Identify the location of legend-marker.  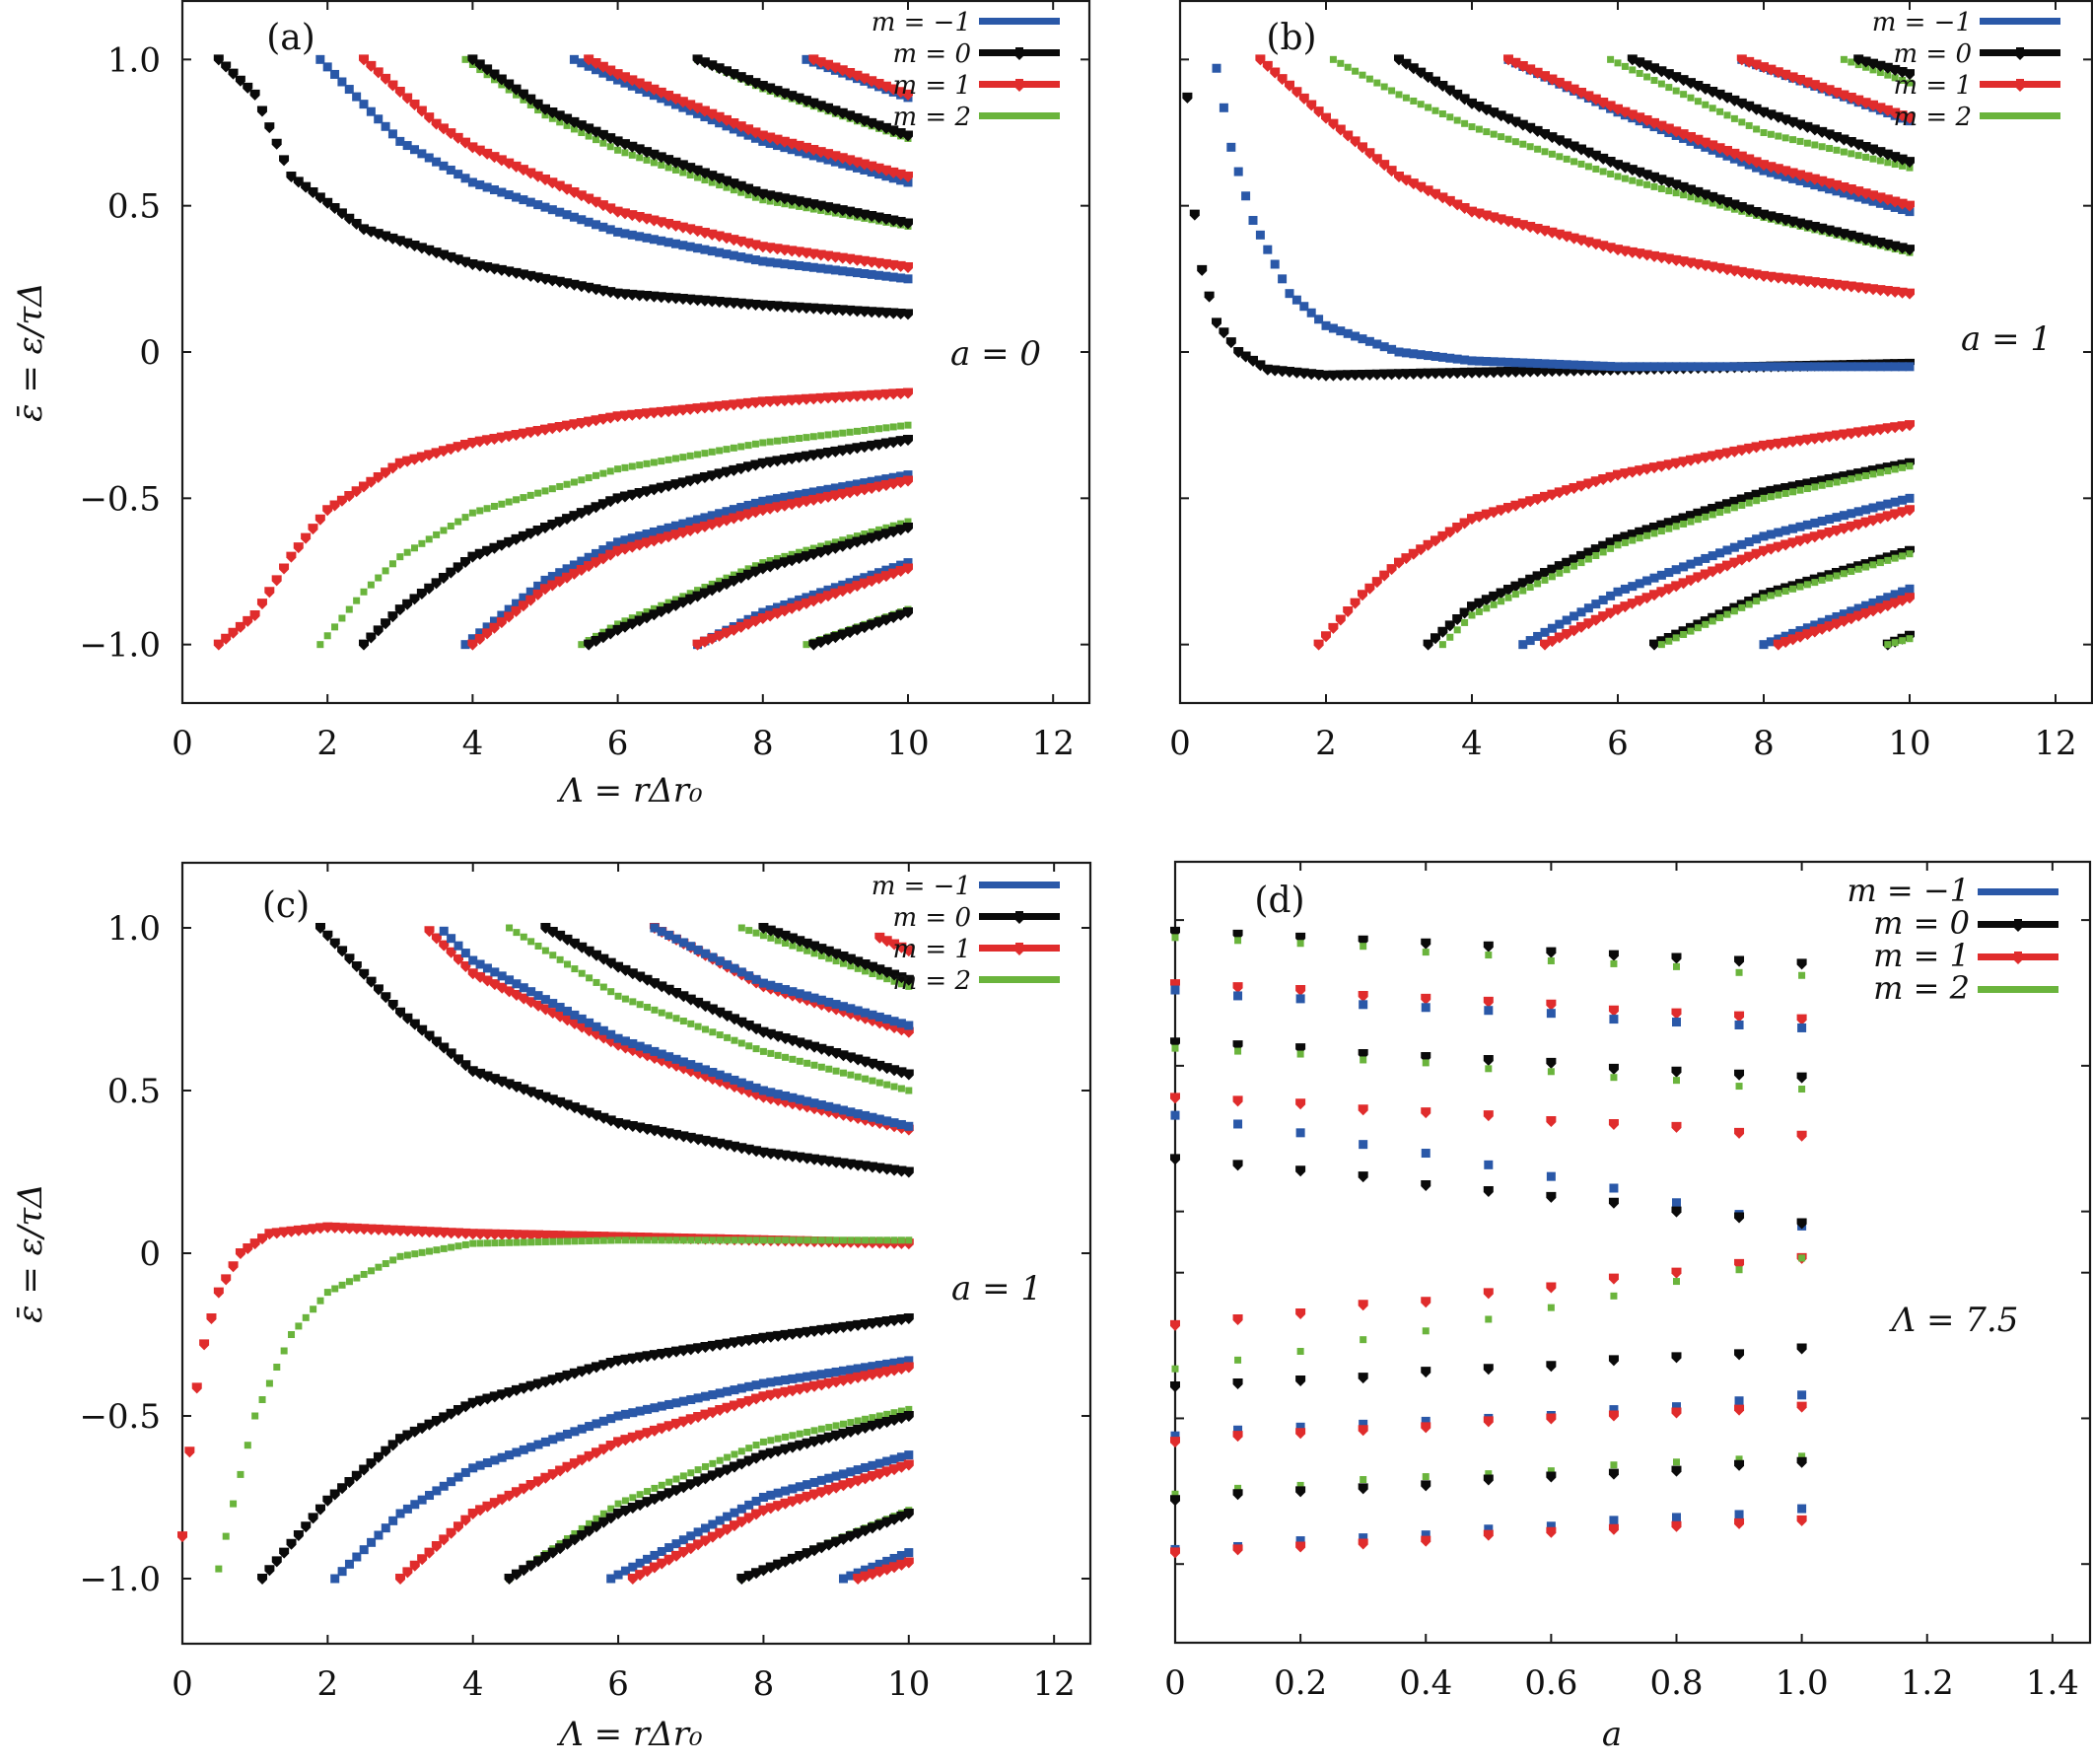
(2018, 926).